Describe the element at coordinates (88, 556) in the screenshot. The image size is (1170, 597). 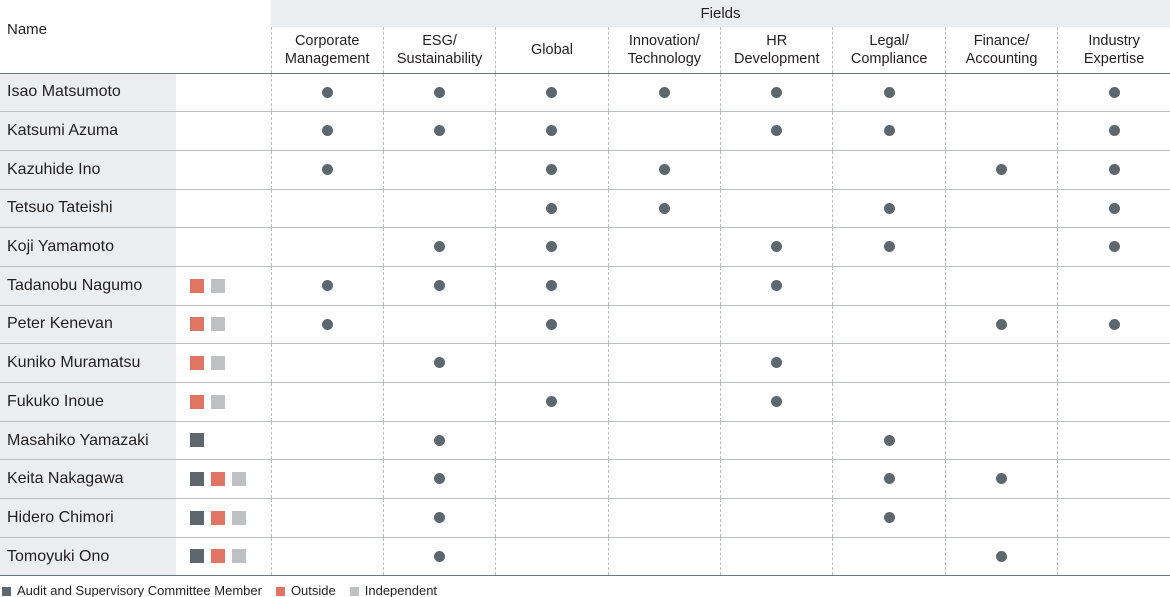
I see `director-name: Tomoyuki Ono` at that location.